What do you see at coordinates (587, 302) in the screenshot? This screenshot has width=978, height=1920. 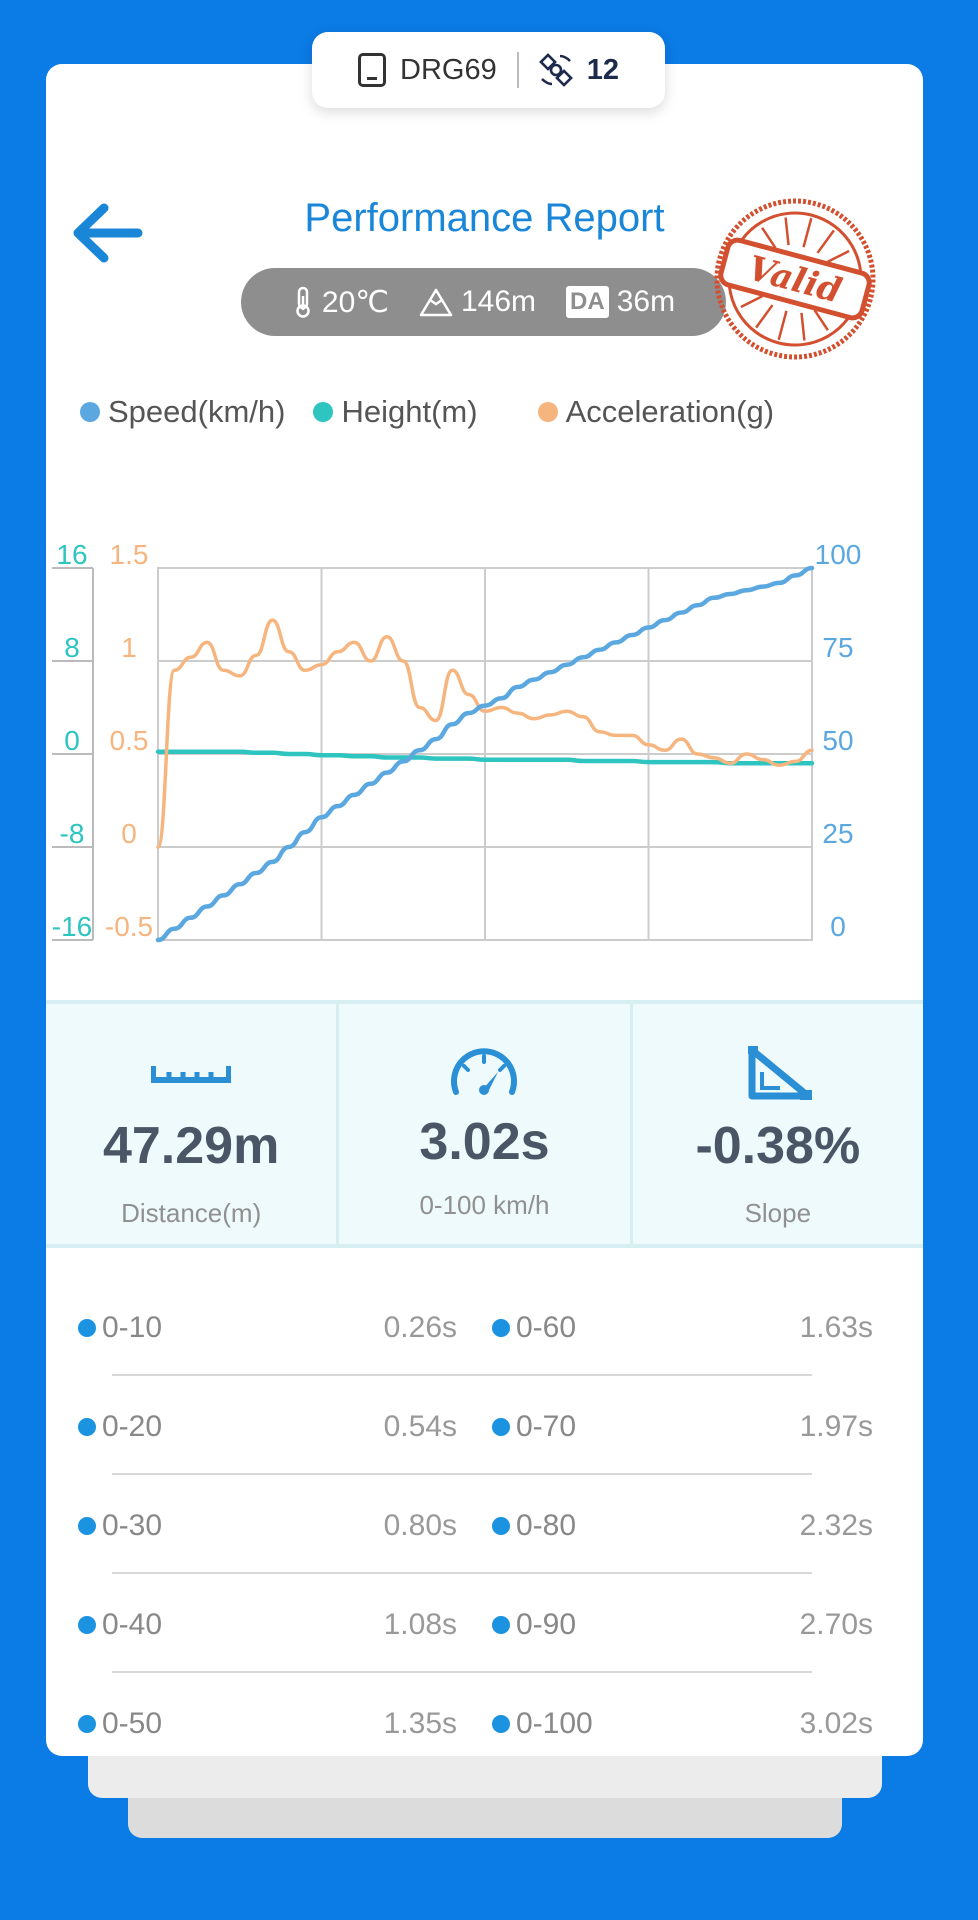 I see `da-badge: DA` at bounding box center [587, 302].